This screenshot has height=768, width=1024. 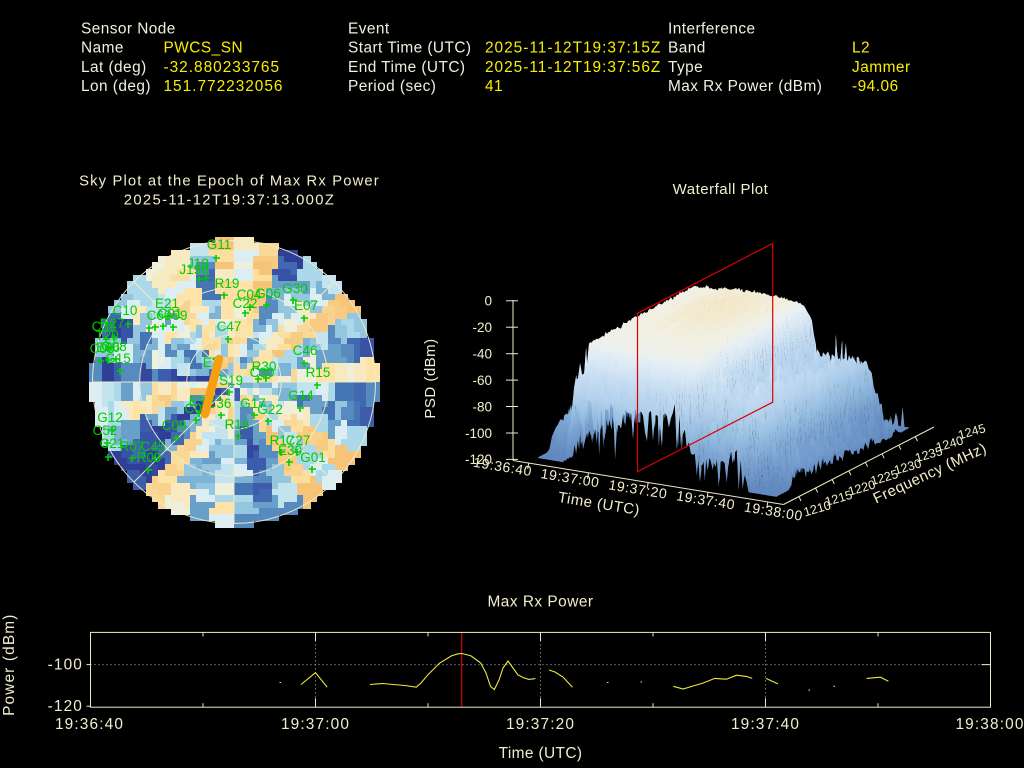 What do you see at coordinates (430, 378) in the screenshot?
I see `svg-text: PSD (dBm)` at bounding box center [430, 378].